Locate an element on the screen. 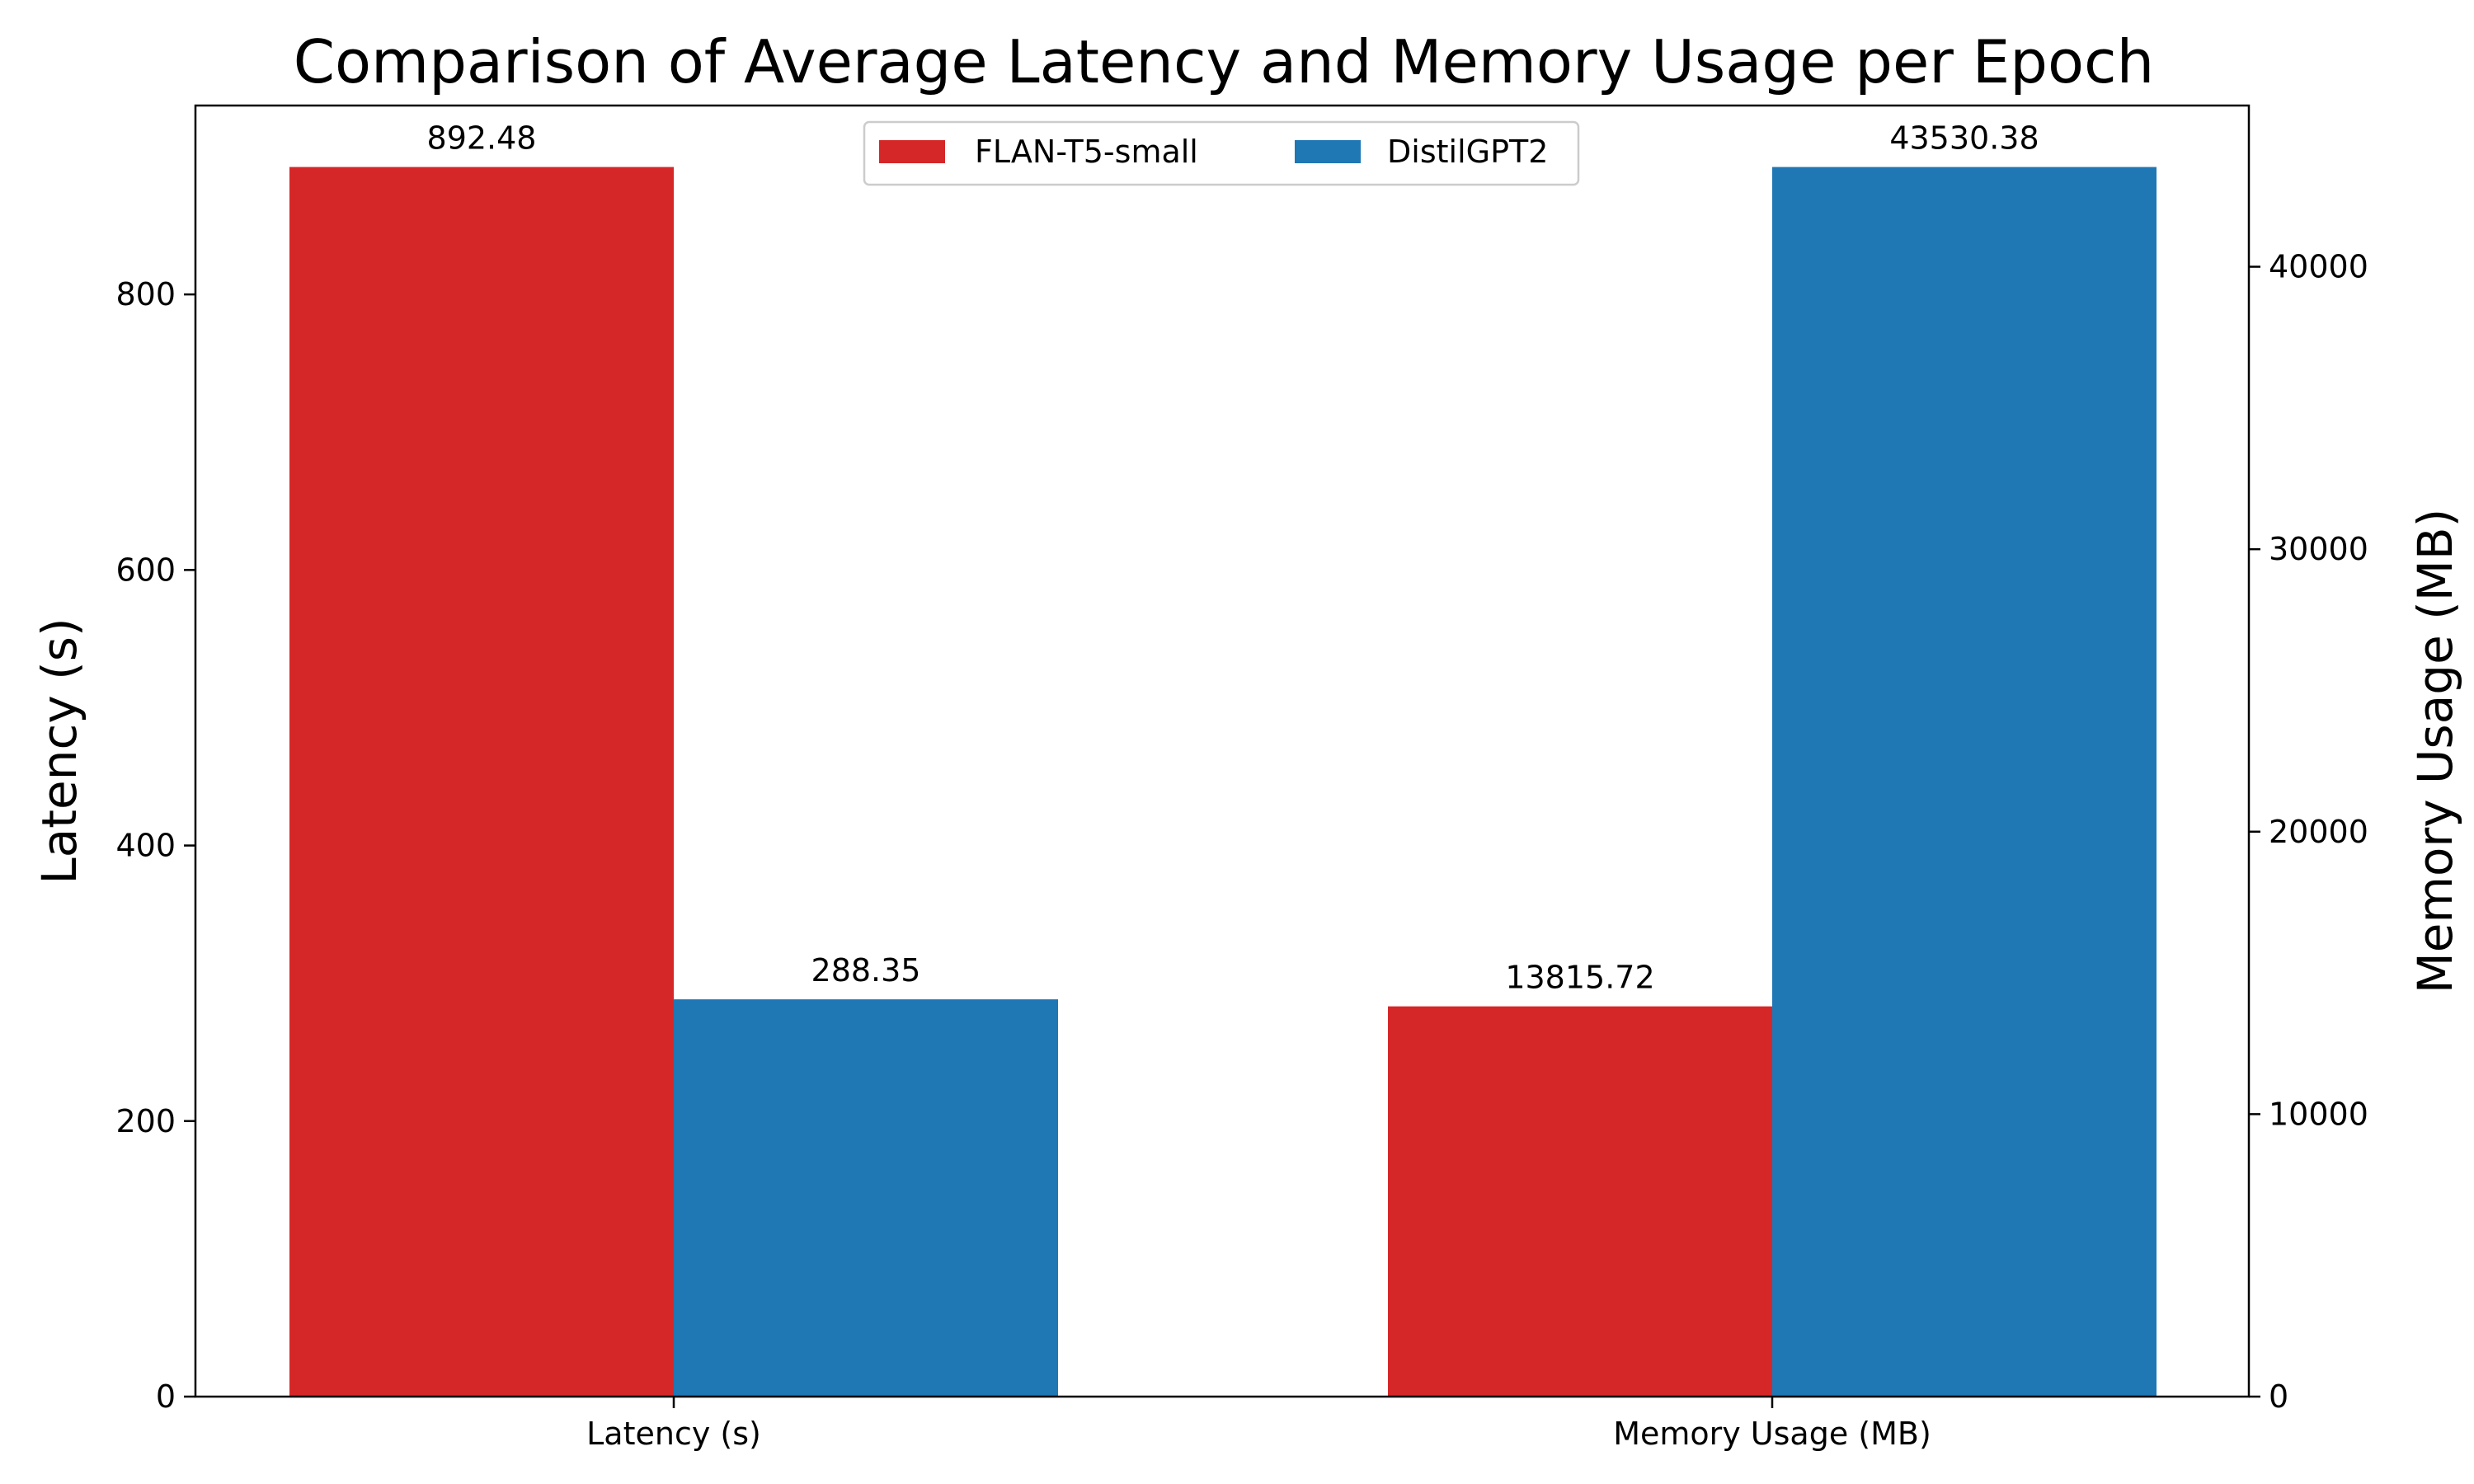 Image resolution: width=2474 pixels, height=1484 pixels. legend-swatch-distilgpt2 is located at coordinates (1328, 151).